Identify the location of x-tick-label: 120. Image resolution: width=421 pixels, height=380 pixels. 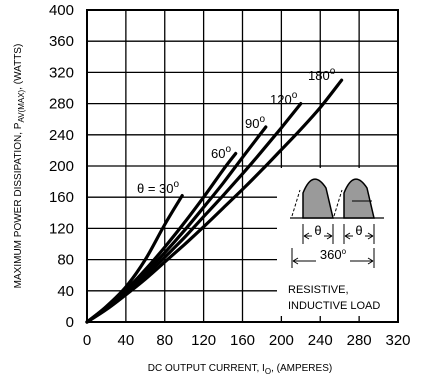
(203, 340).